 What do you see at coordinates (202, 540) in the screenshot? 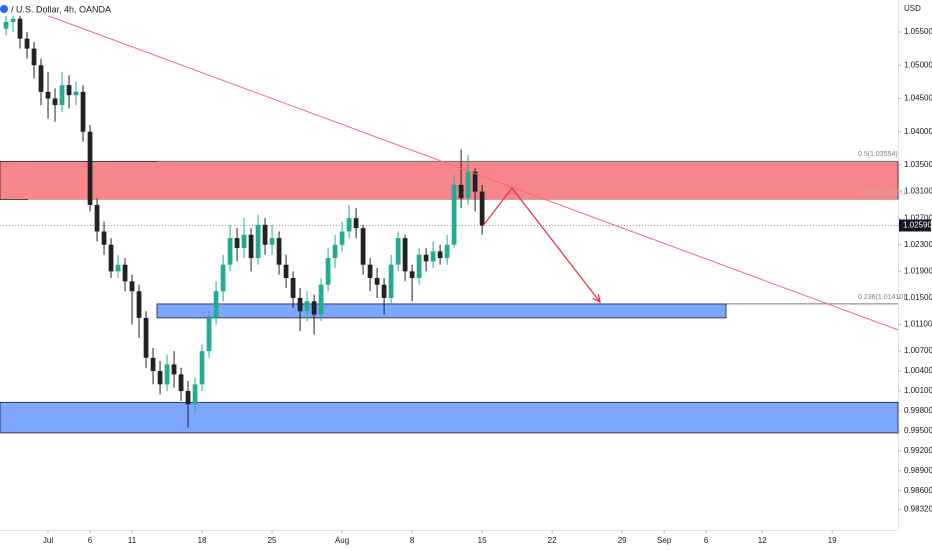
I see `x-tick-label: 18` at bounding box center [202, 540].